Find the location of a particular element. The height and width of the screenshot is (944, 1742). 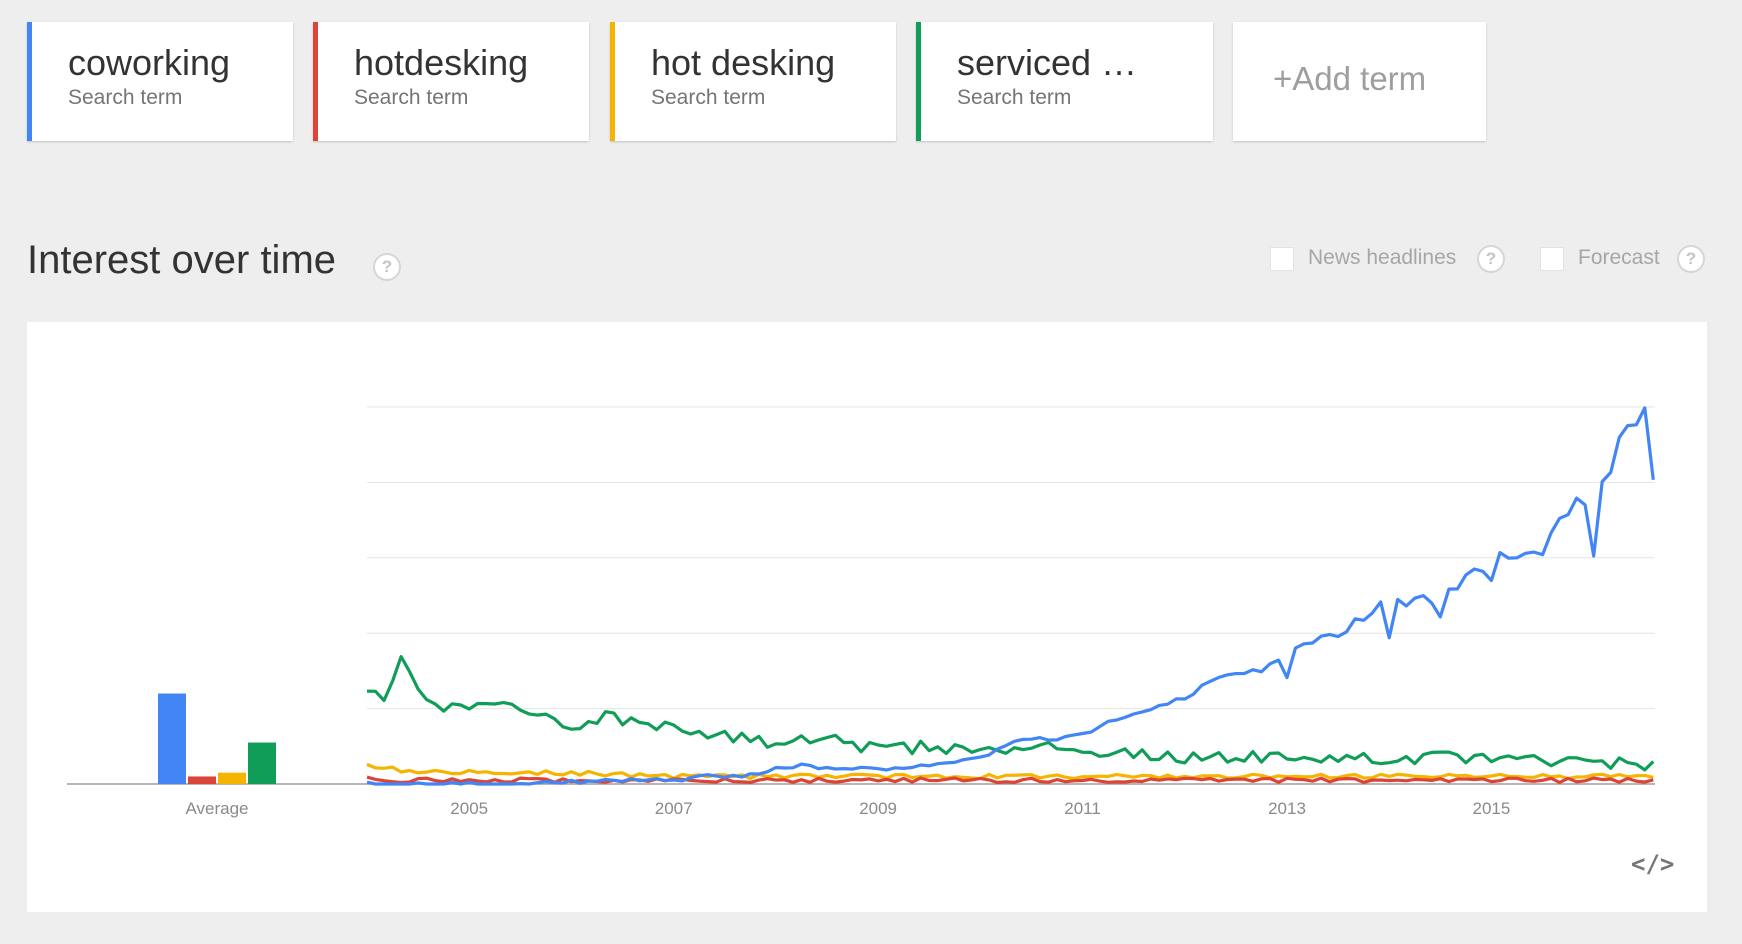

term-card-hotdesking: hotdesking Search term is located at coordinates (451, 81).